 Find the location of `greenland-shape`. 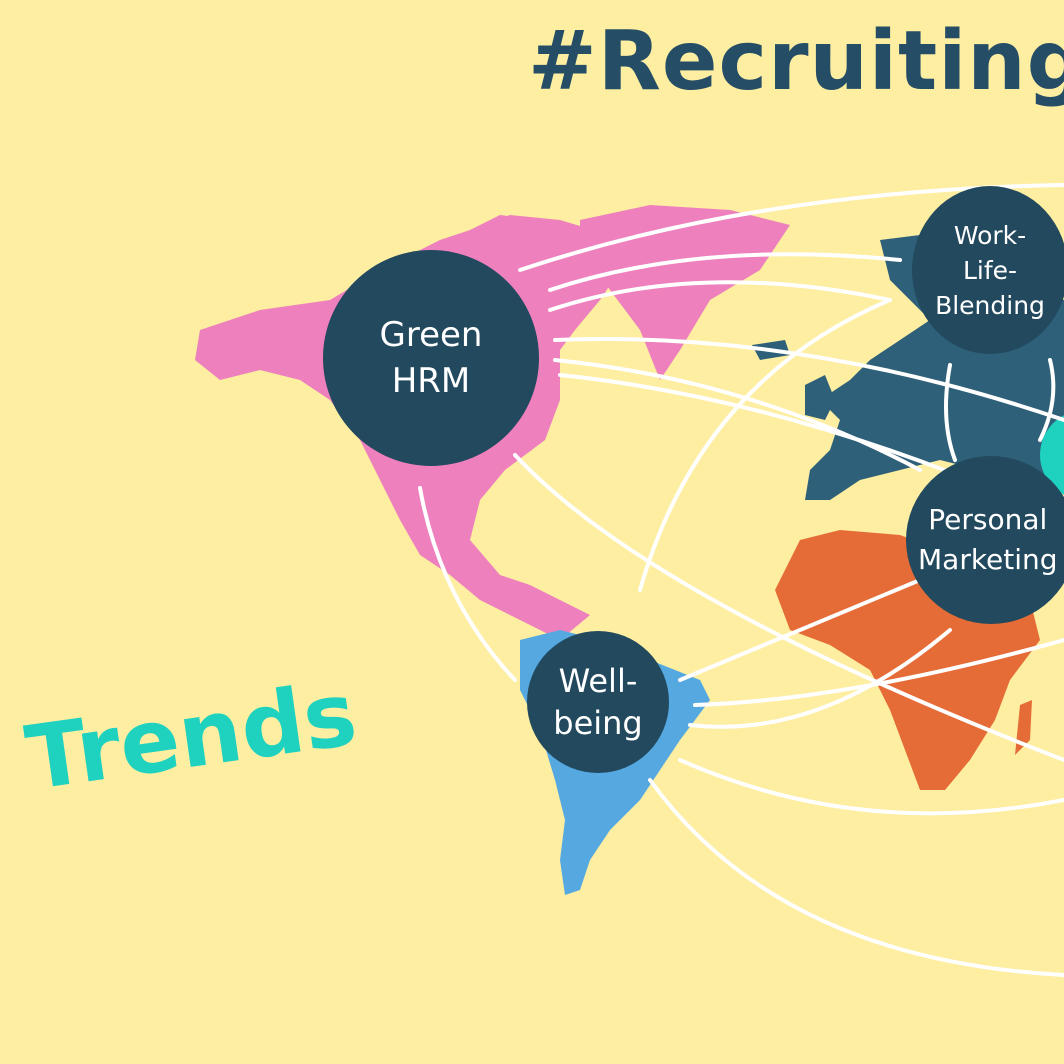

greenland-shape is located at coordinates (685, 292).